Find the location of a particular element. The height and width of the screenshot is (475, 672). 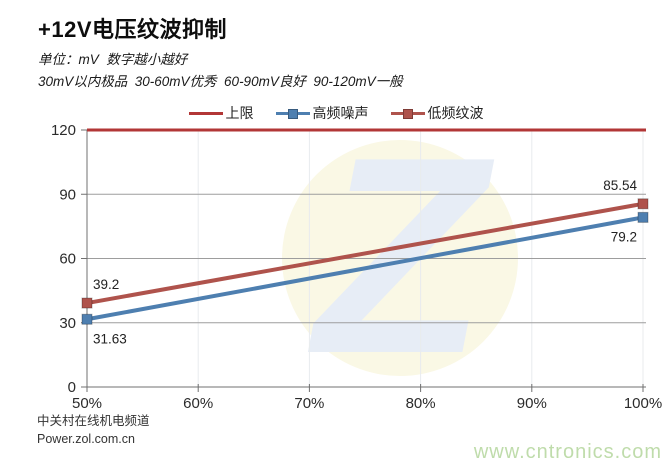

y-tick-label: 0 is located at coordinates (72, 387).